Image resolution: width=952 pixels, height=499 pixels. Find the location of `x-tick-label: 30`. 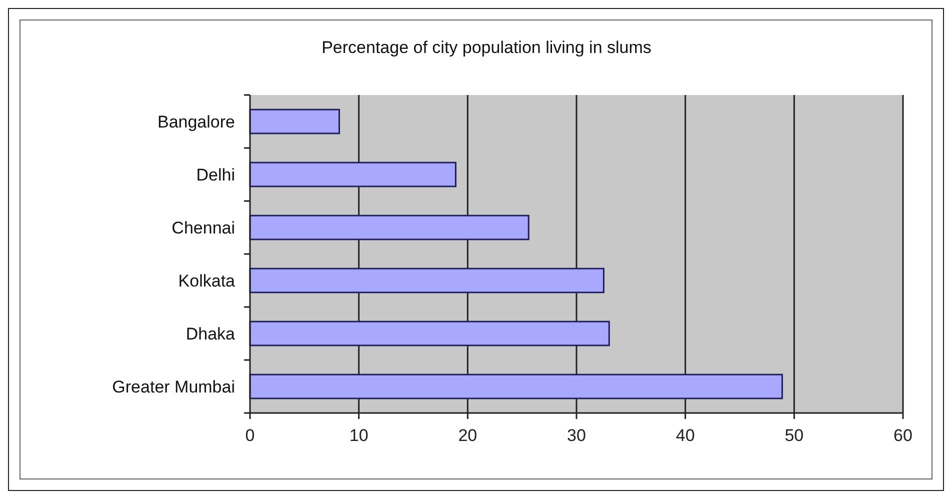

x-tick-label: 30 is located at coordinates (576, 435).